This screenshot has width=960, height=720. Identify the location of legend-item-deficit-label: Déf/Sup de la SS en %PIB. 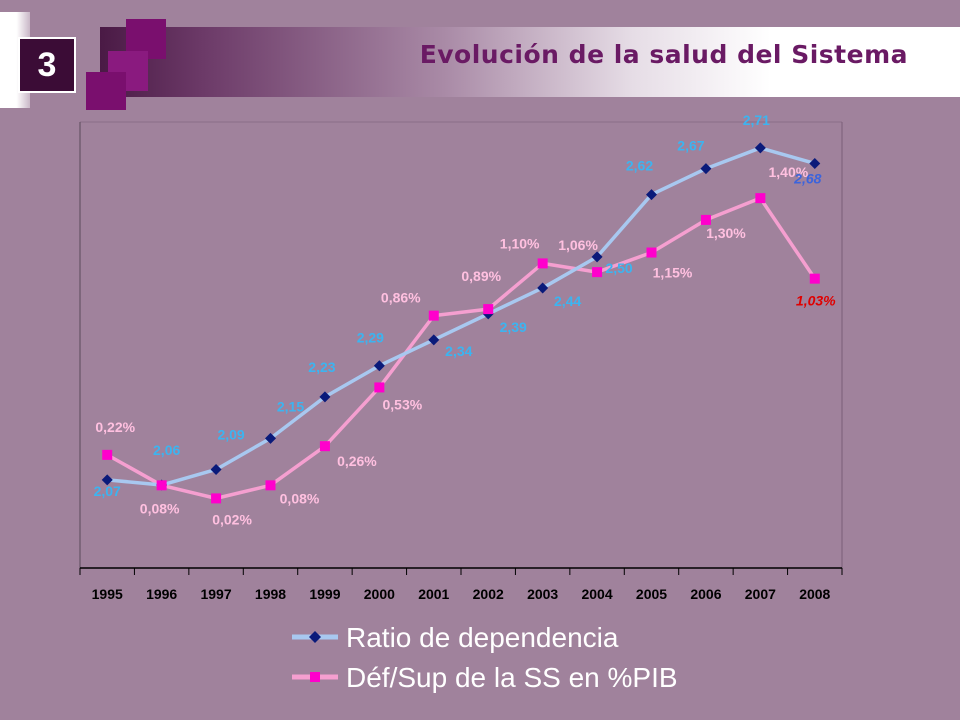
(512, 677).